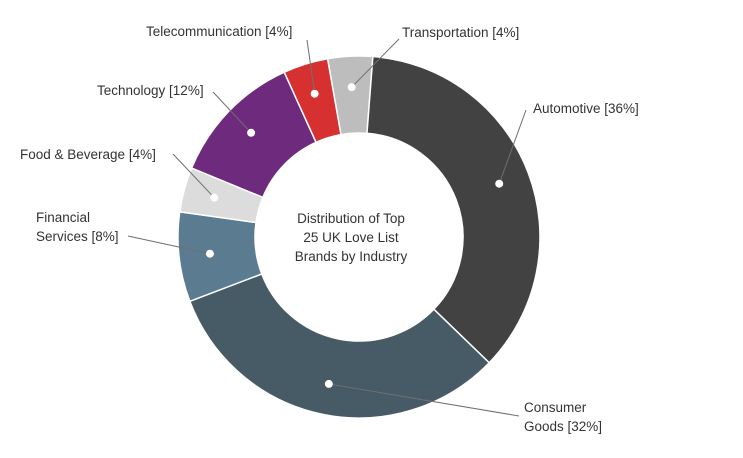  I want to click on leader-dot-technology, so click(251, 132).